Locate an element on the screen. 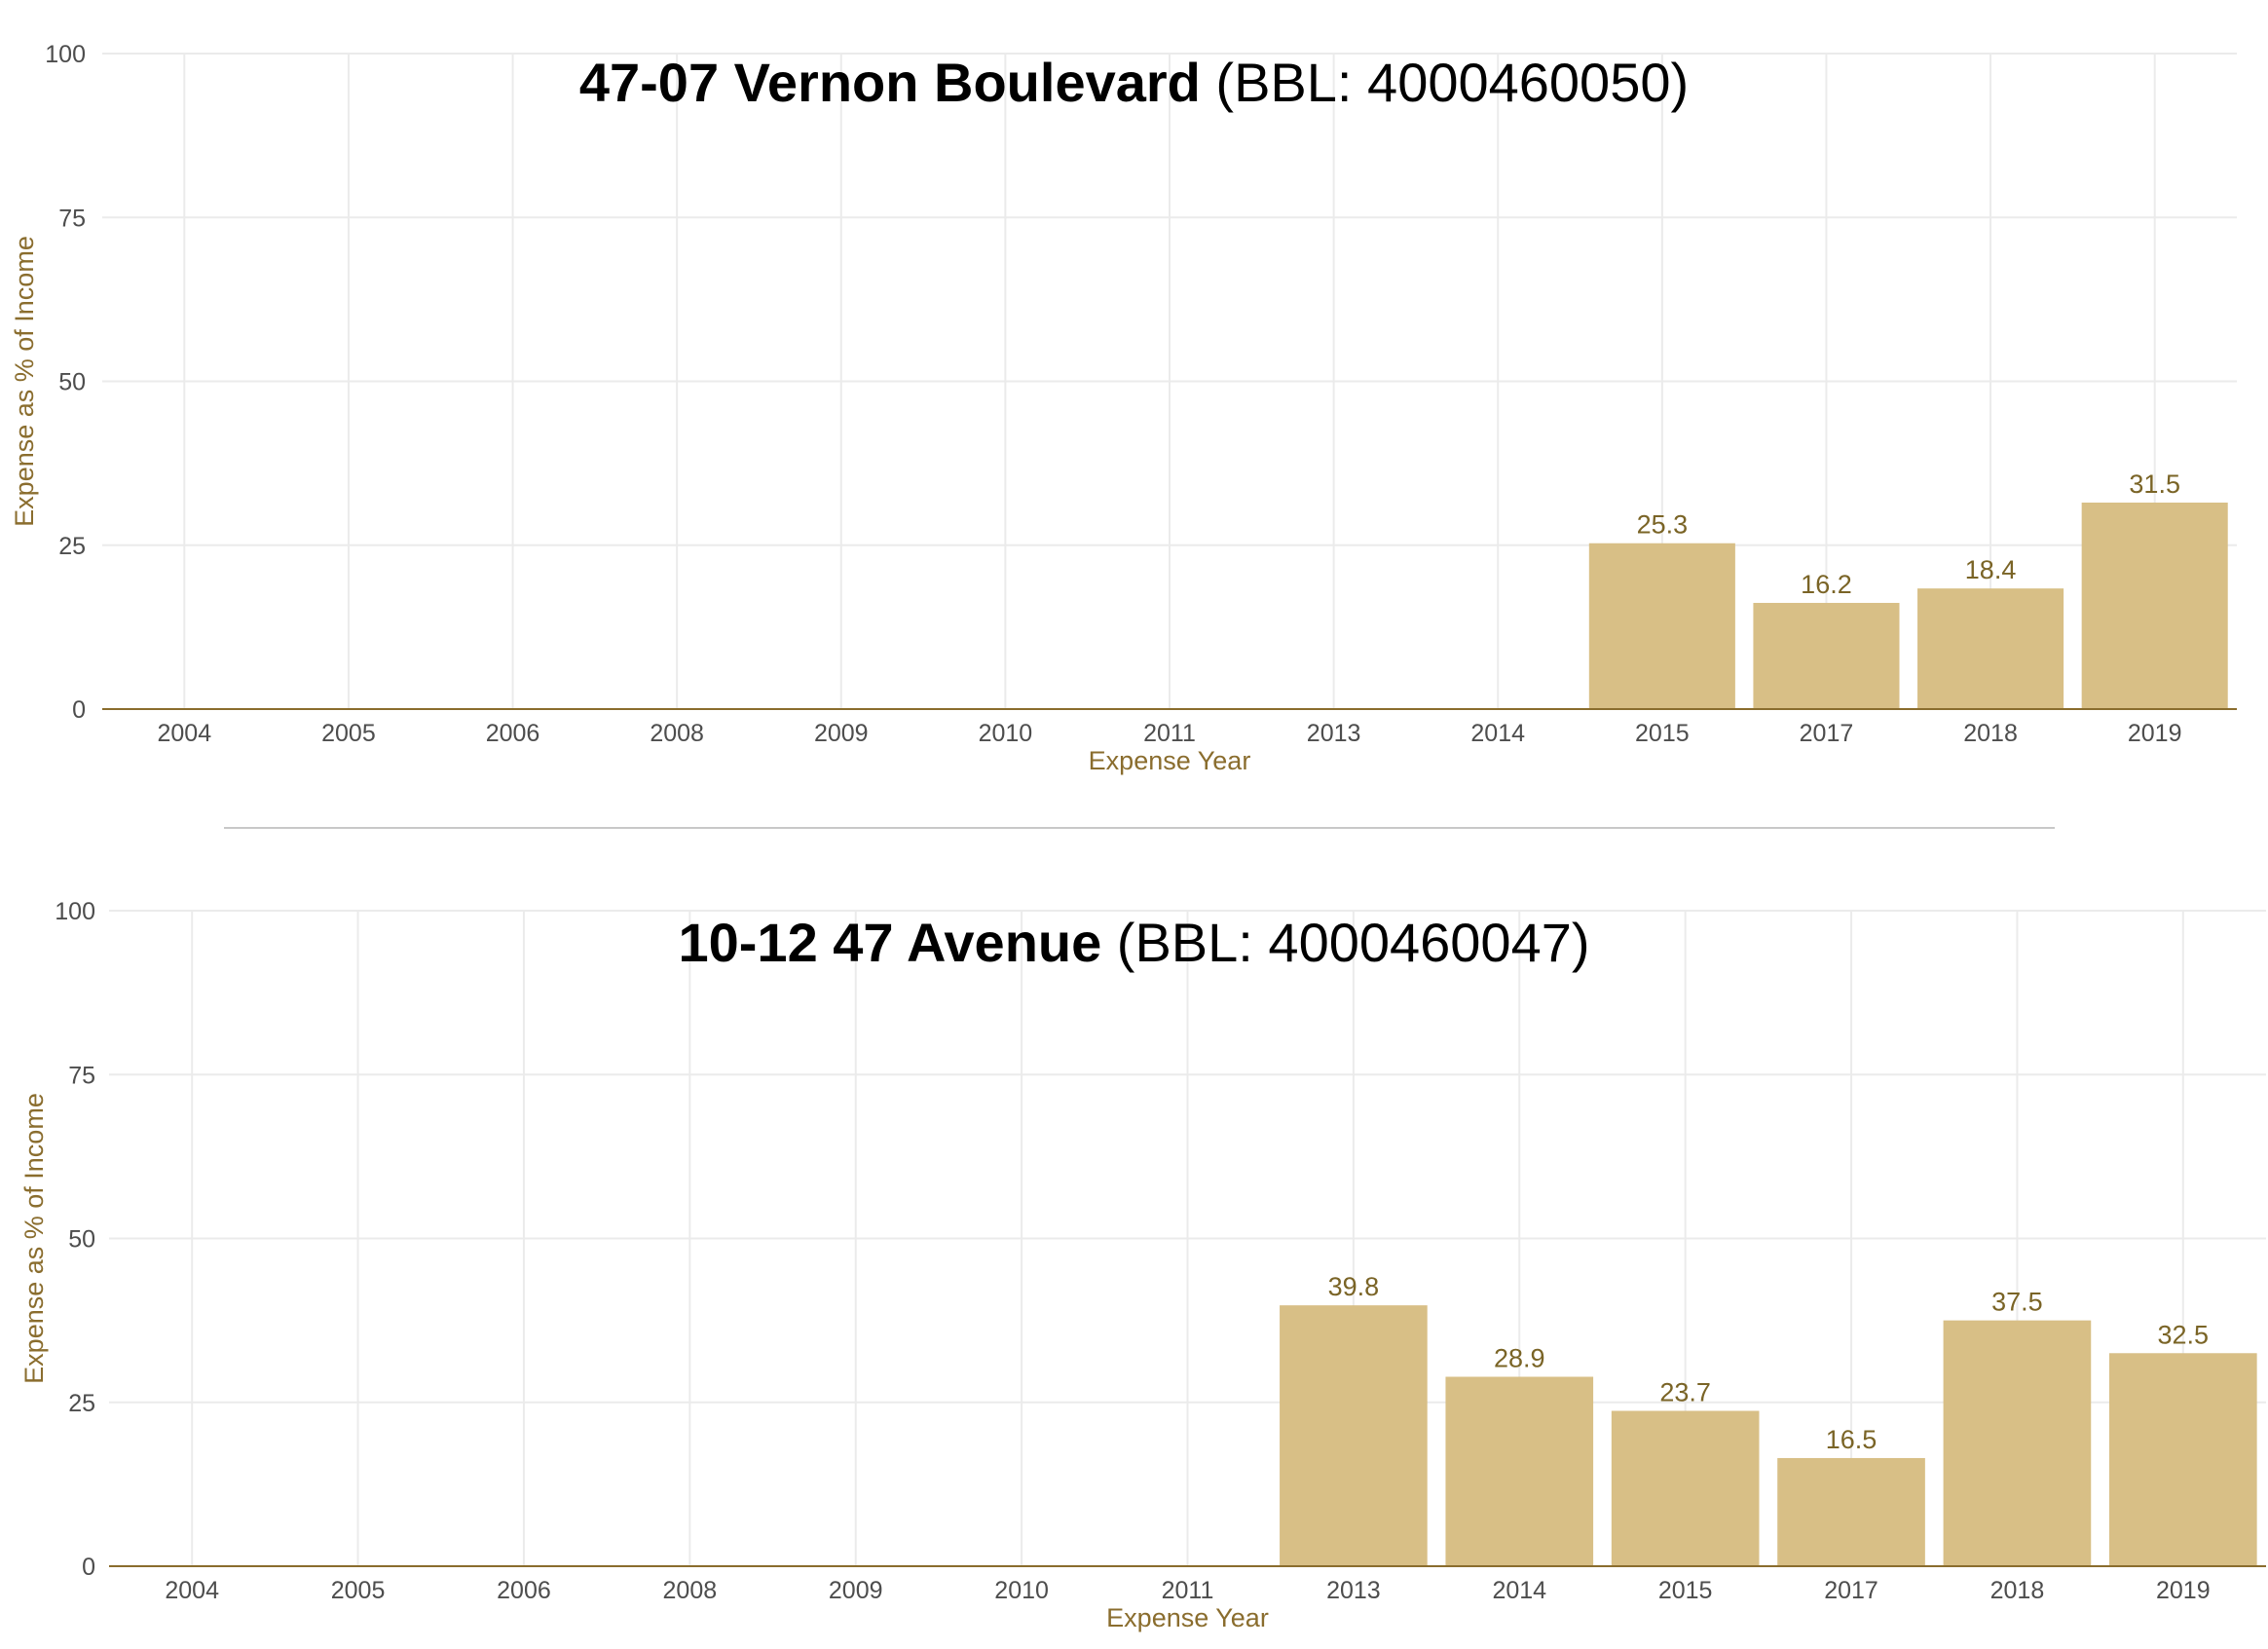  panel-divider is located at coordinates (1139, 828).